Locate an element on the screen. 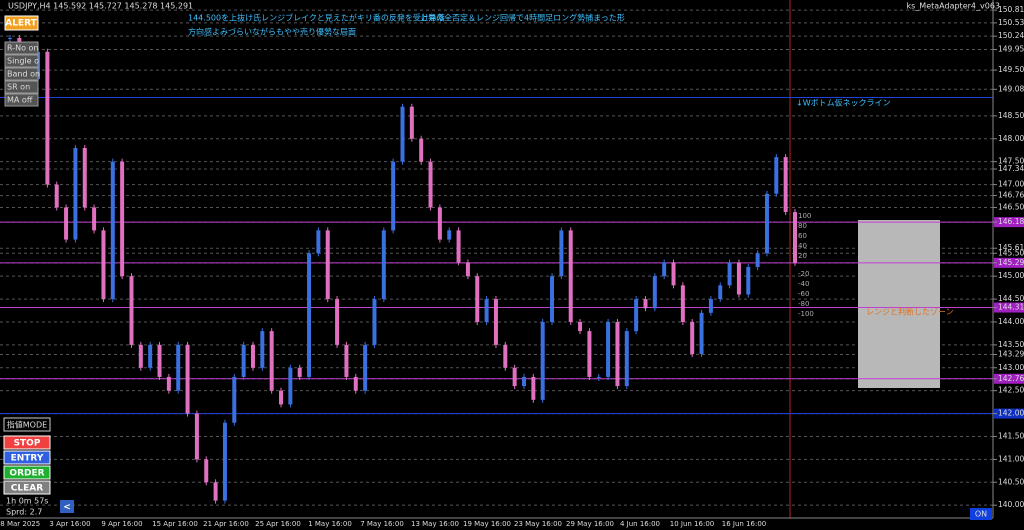 This screenshot has width=1024, height=530. mode-label: 指値MODE is located at coordinates (27, 425).